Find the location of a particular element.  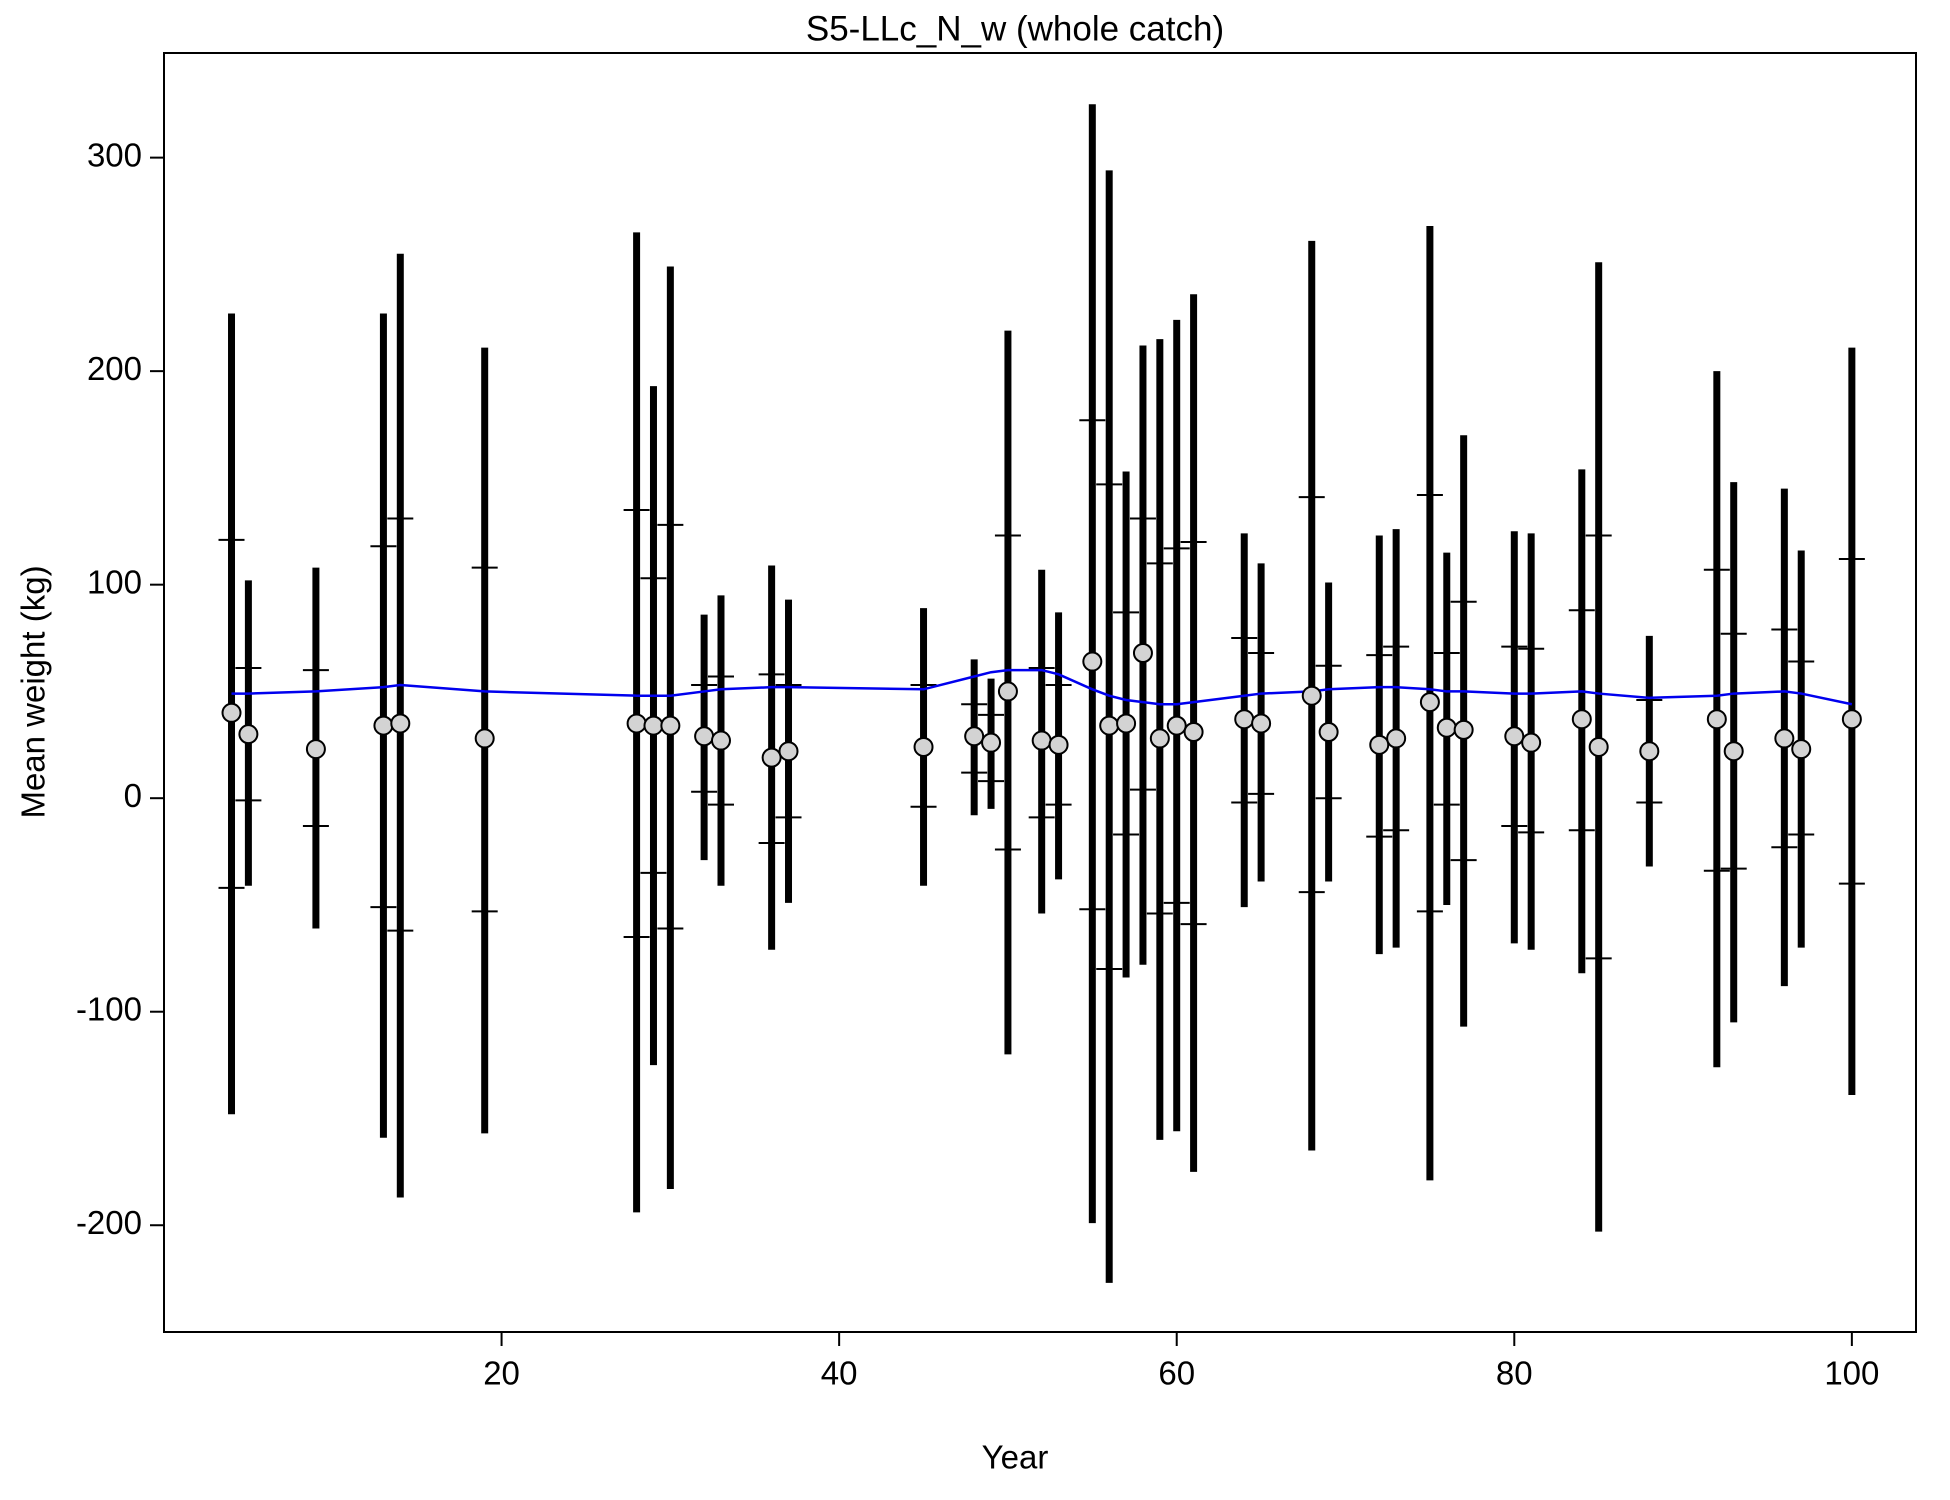

x-tick-label: 60 is located at coordinates (1176, 1373).